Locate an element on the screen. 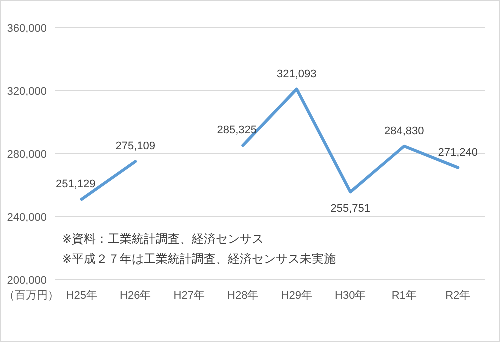  y-tick-label: 320,000 is located at coordinates (27, 92).